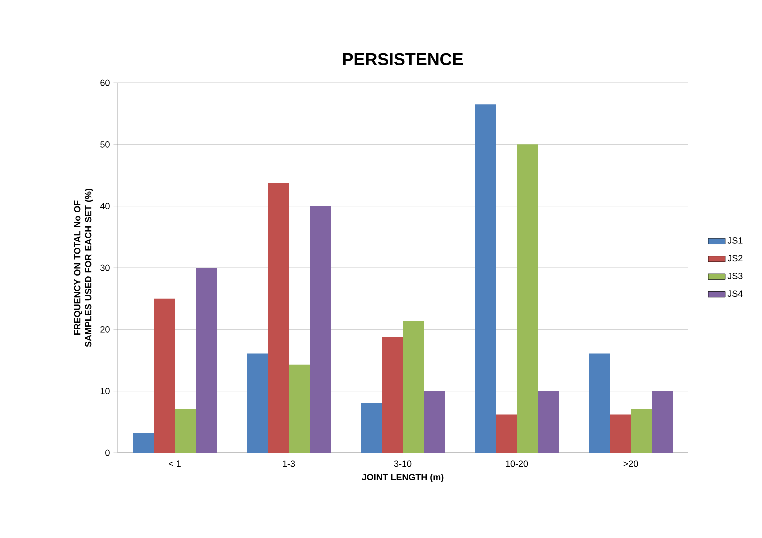  What do you see at coordinates (735, 276) in the screenshot?
I see `legend-label: JS3` at bounding box center [735, 276].